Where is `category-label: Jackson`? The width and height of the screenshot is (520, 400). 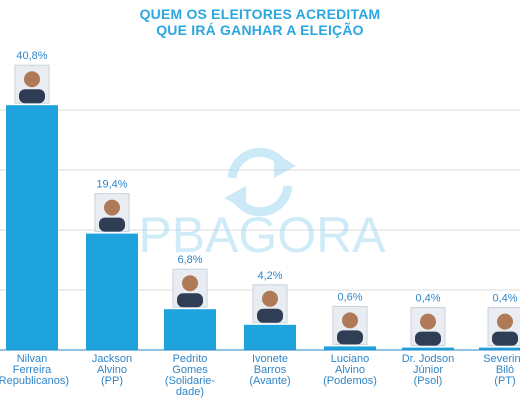
category-label: Jackson is located at coordinates (112, 359).